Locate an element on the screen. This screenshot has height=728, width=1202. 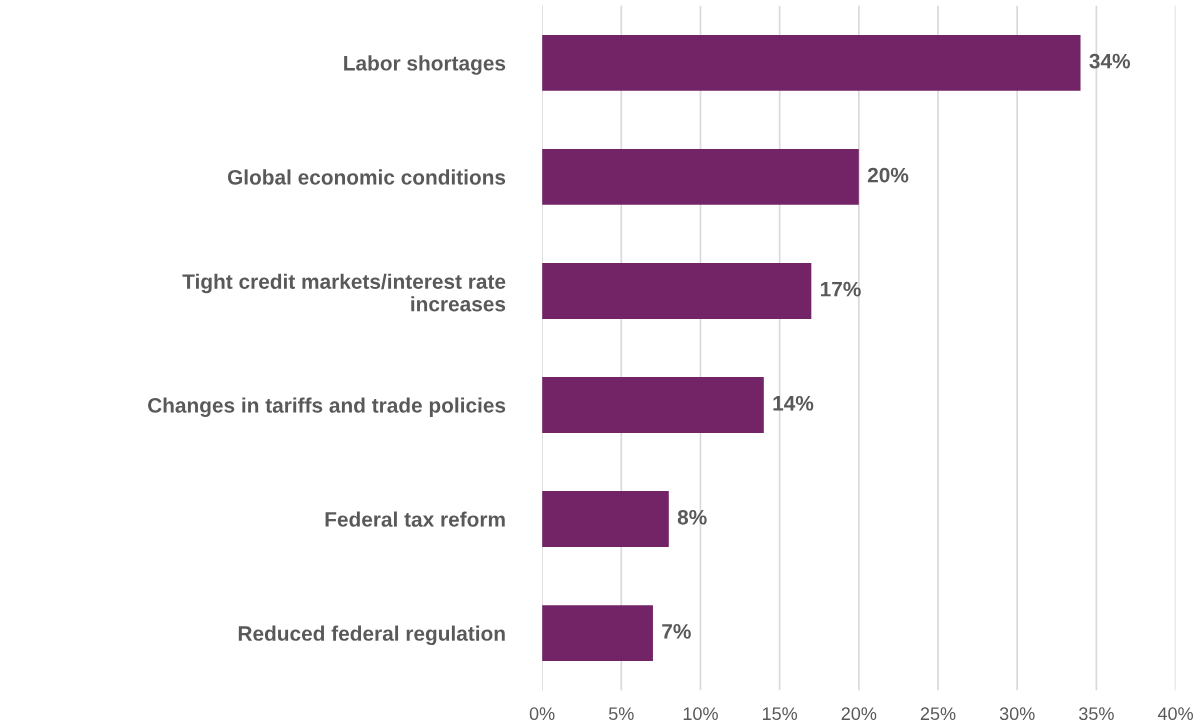
data-label: 14% is located at coordinates (793, 403).